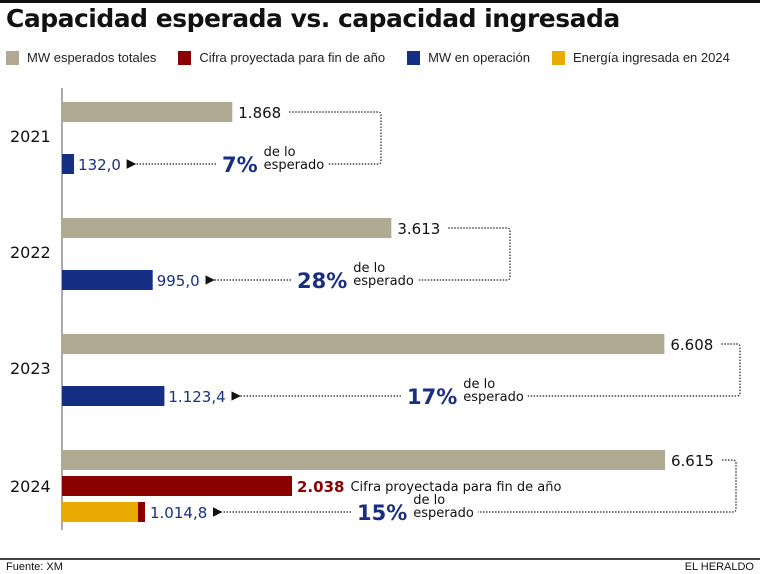 This screenshot has width=760, height=574. Describe the element at coordinates (380, 1) in the screenshot. I see `top-rule` at that location.